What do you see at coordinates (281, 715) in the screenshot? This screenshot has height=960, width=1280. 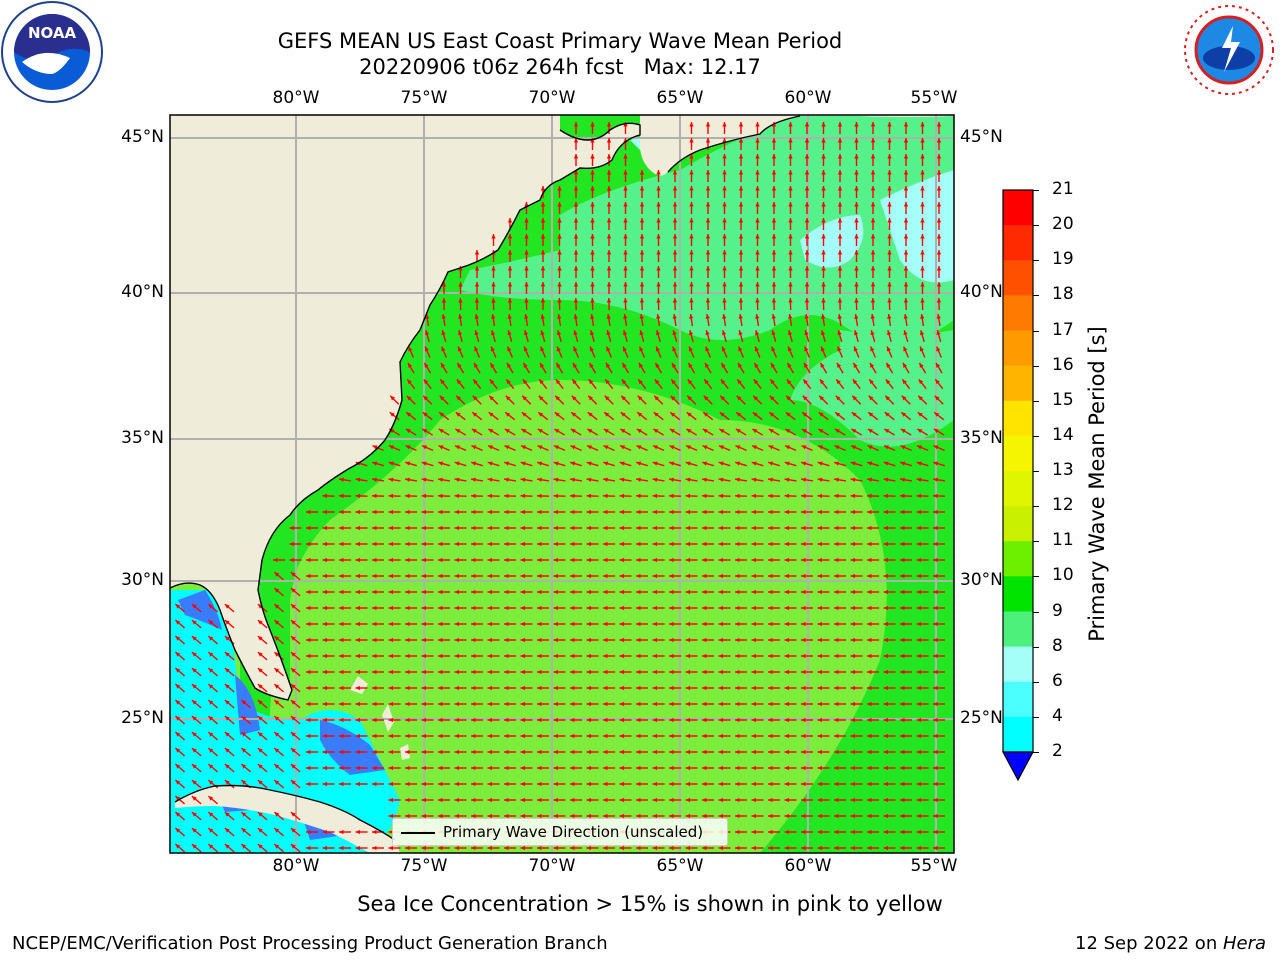 I see `ocean-field-deep-blue` at bounding box center [281, 715].